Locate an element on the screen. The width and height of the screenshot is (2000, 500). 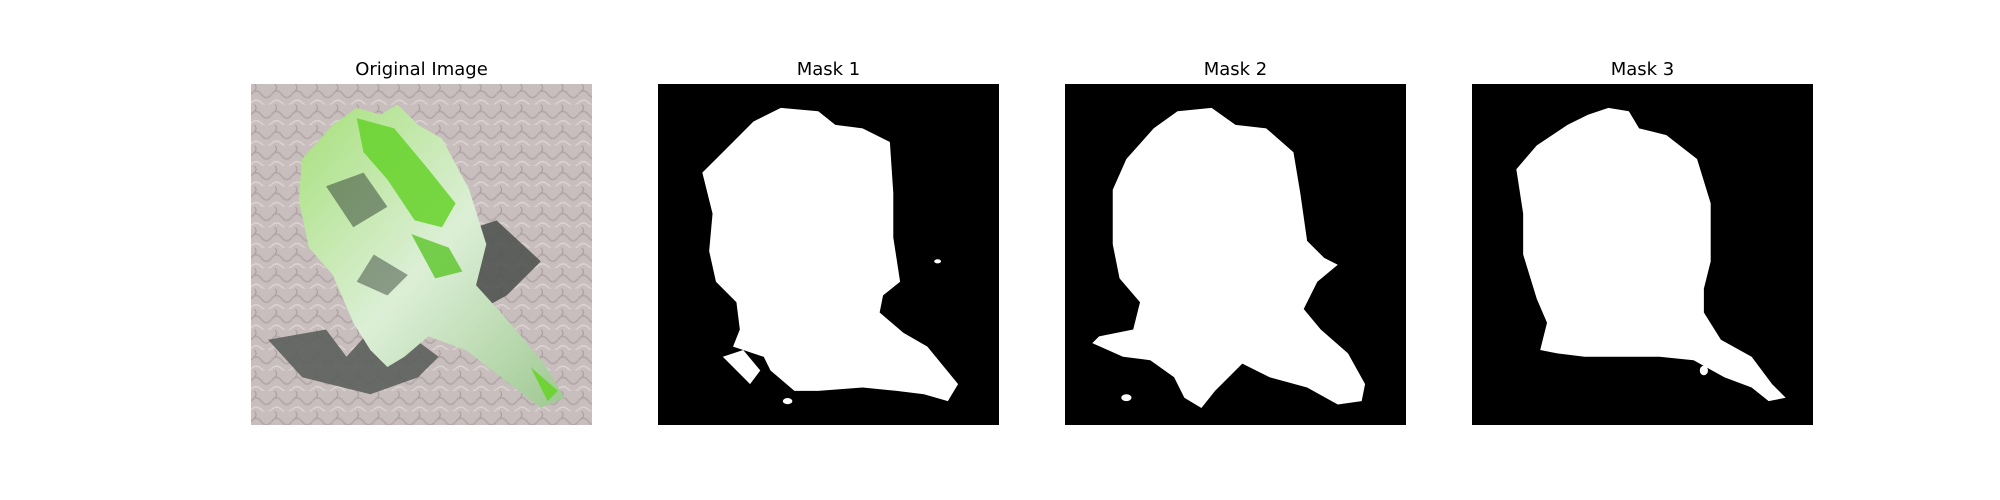
panel-mask-2: Mask 2 is located at coordinates (1235, 240).